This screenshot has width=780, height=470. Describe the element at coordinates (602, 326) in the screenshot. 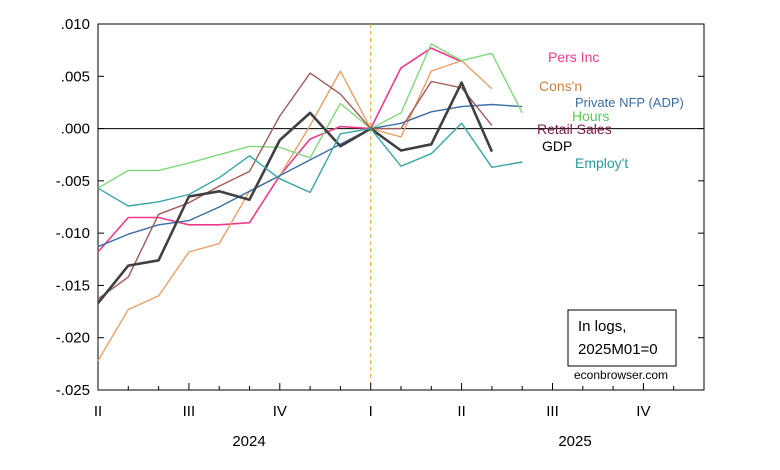

I see `annotation-line-1: In logs,` at that location.